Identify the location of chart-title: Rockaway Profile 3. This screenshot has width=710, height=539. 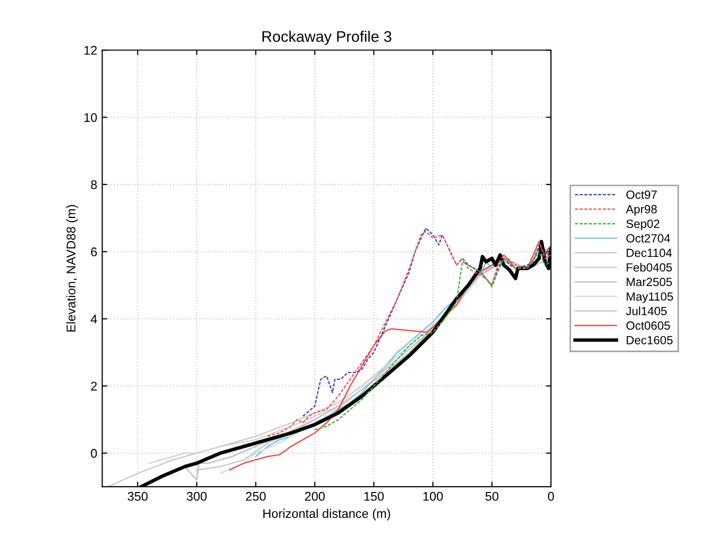
(327, 37).